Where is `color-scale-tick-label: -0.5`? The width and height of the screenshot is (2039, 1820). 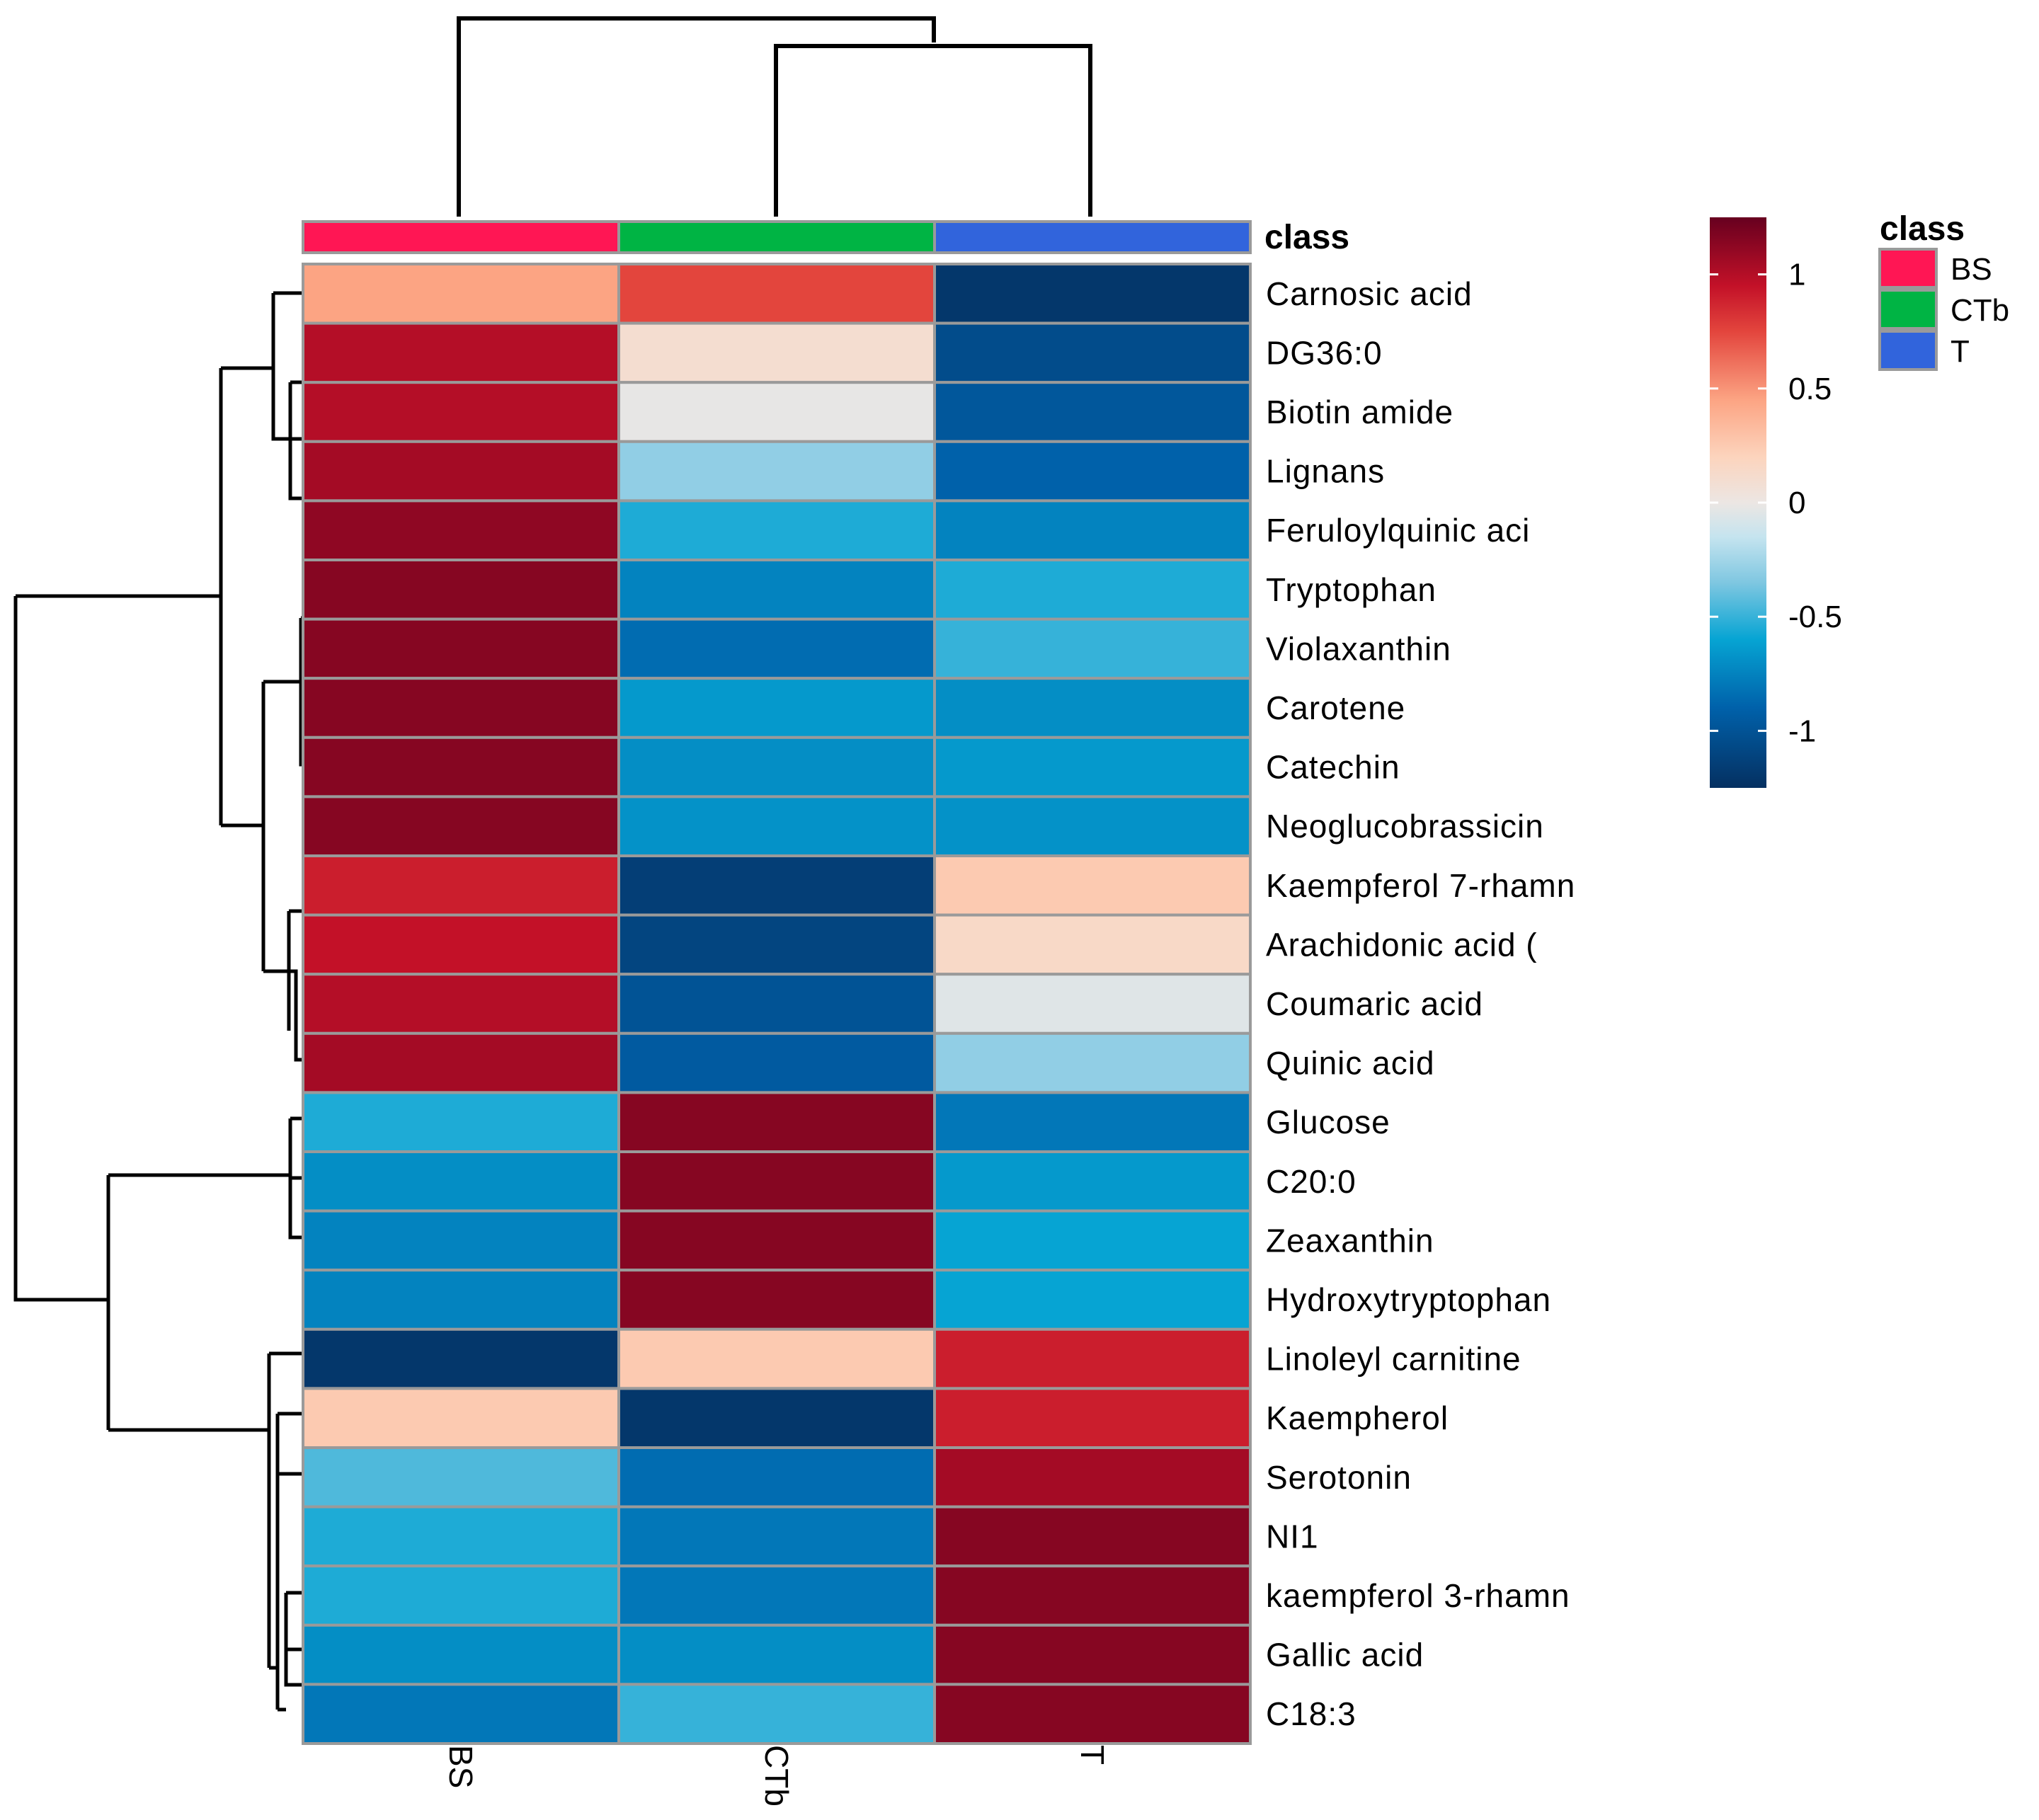 color-scale-tick-label: -0.5 is located at coordinates (1815, 617).